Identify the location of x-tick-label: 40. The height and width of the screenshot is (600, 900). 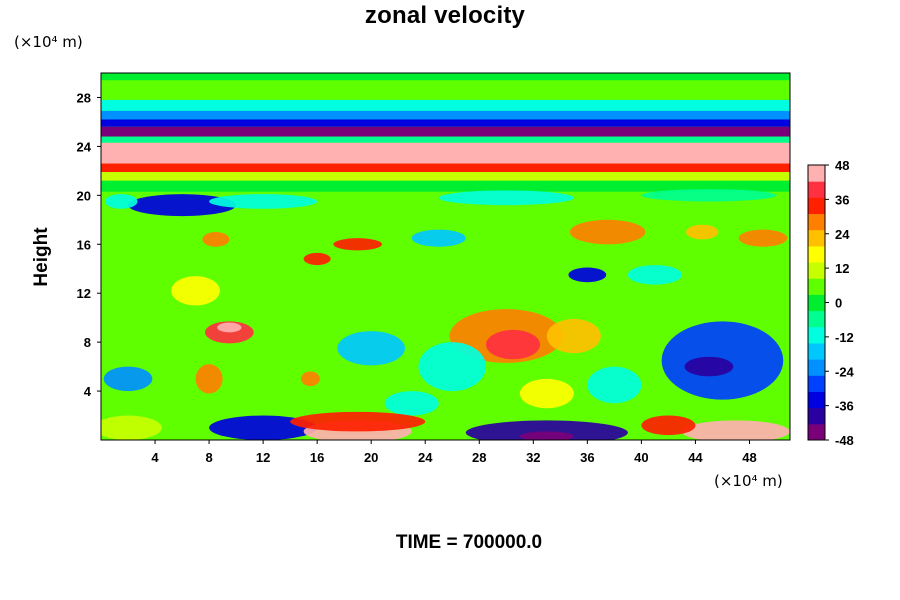
(641, 457).